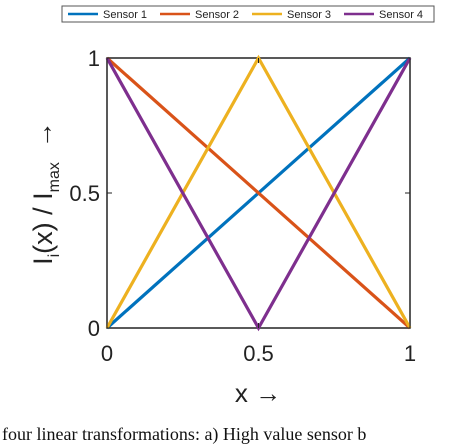  I want to click on y-label-arrow: →, so click(43, 134).